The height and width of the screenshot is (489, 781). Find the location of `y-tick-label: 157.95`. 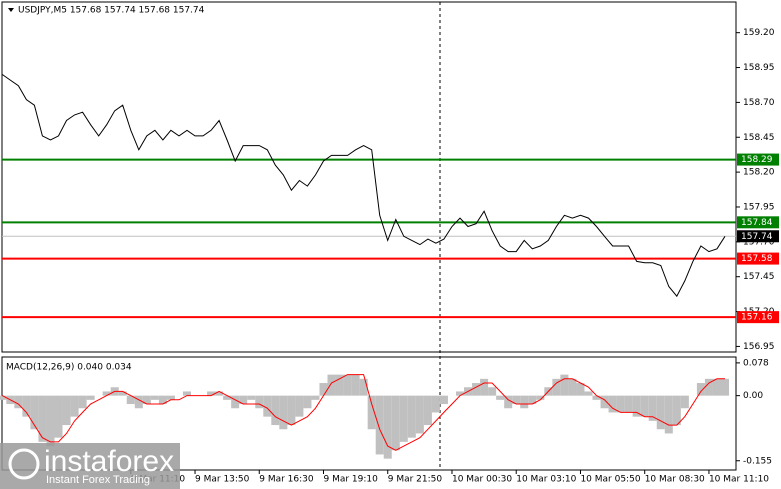

y-tick-label: 157.95 is located at coordinates (759, 207).